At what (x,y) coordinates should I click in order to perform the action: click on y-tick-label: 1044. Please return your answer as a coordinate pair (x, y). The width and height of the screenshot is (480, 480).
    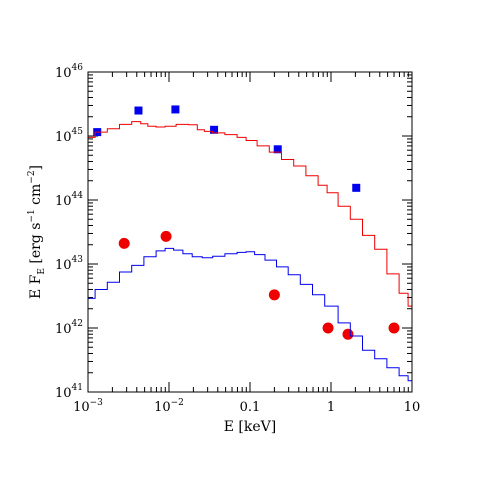
    Looking at the image, I should click on (69, 200).